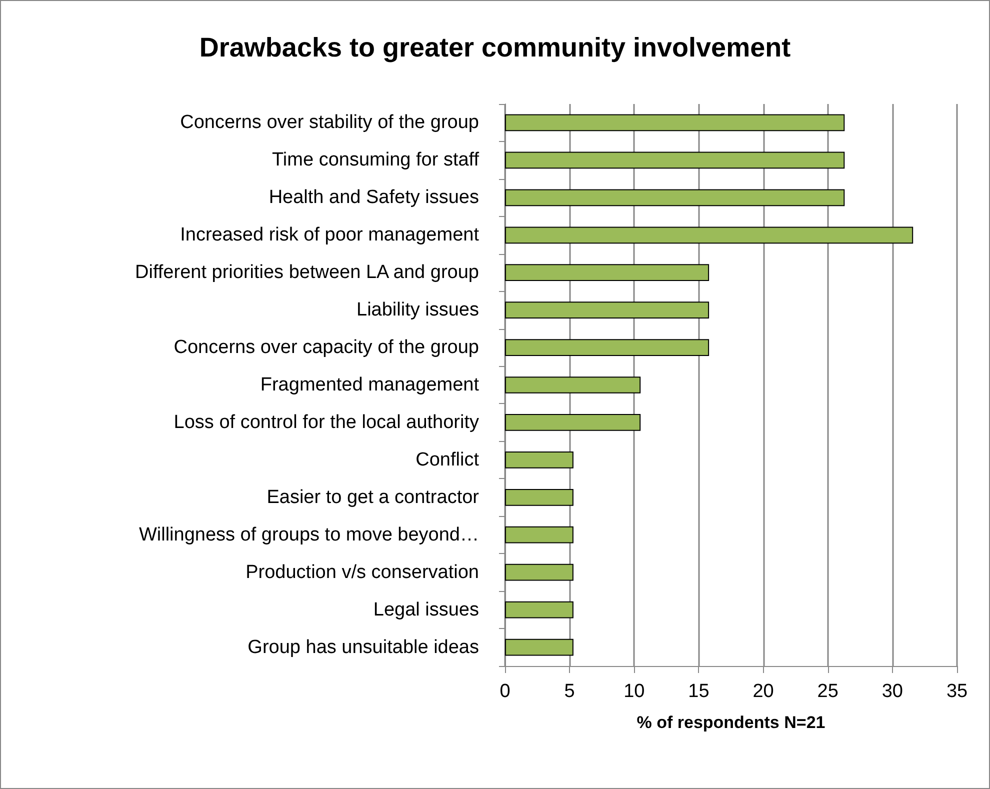  What do you see at coordinates (448, 459) in the screenshot?
I see `y-tick-label: Conflict` at bounding box center [448, 459].